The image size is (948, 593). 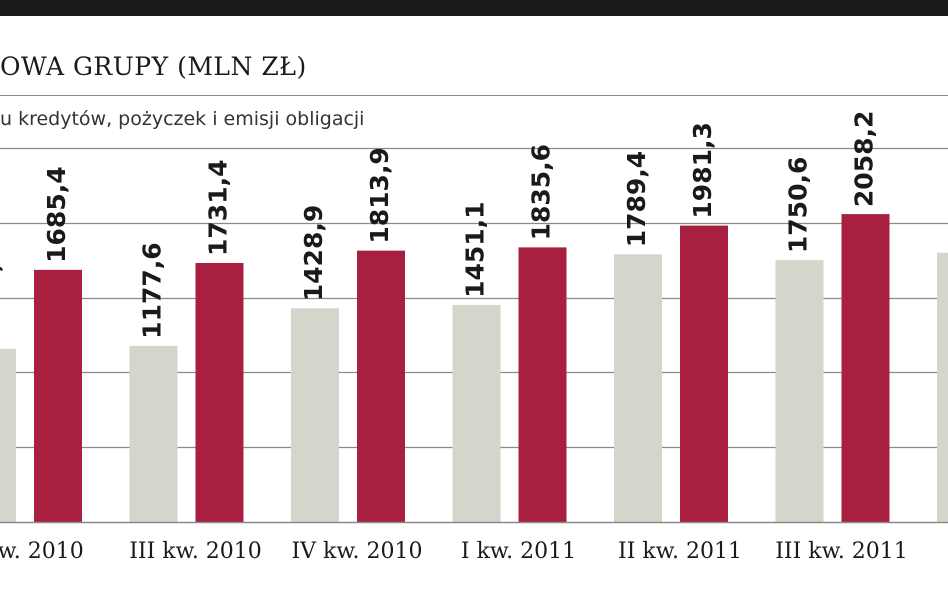 I want to click on bar-value-label: 2058,2, so click(x=864, y=159).